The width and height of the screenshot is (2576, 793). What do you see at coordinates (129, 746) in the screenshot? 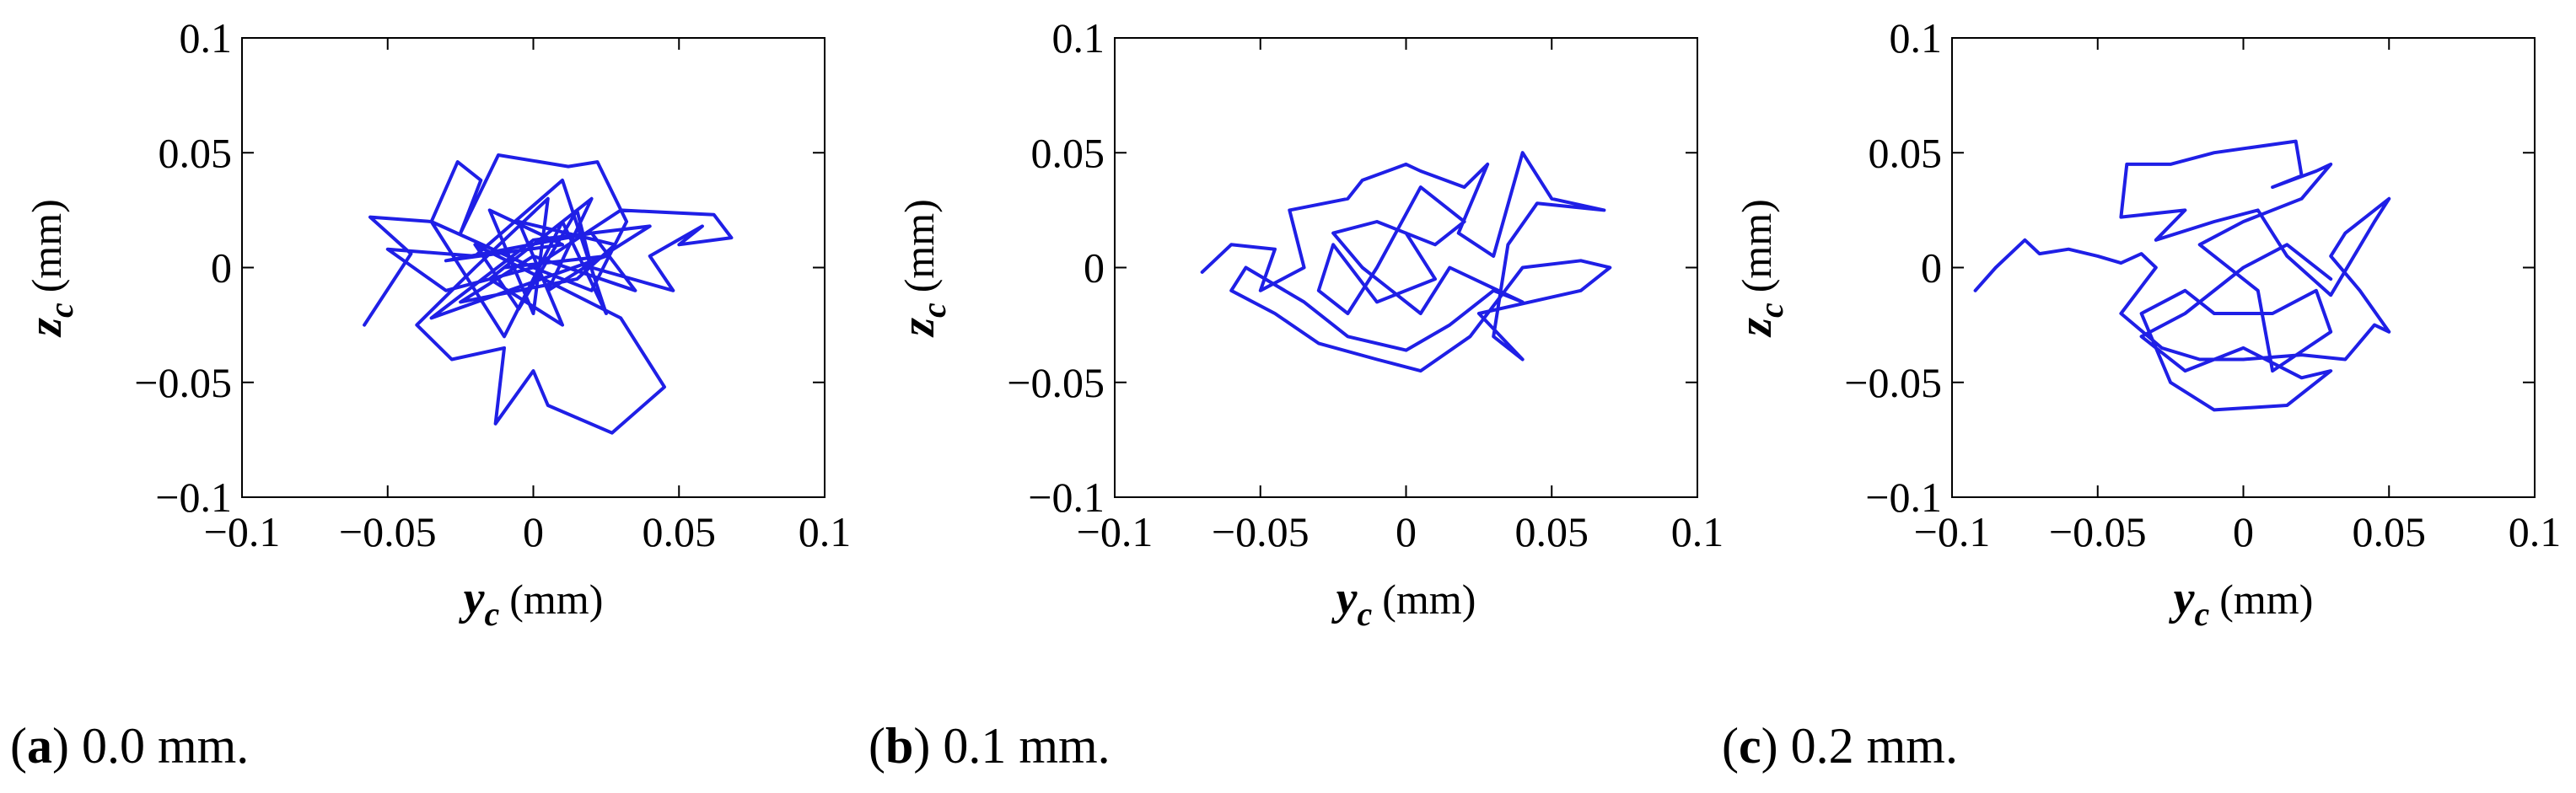
I see `subplot-caption: (a) 0.0 mm.` at bounding box center [129, 746].